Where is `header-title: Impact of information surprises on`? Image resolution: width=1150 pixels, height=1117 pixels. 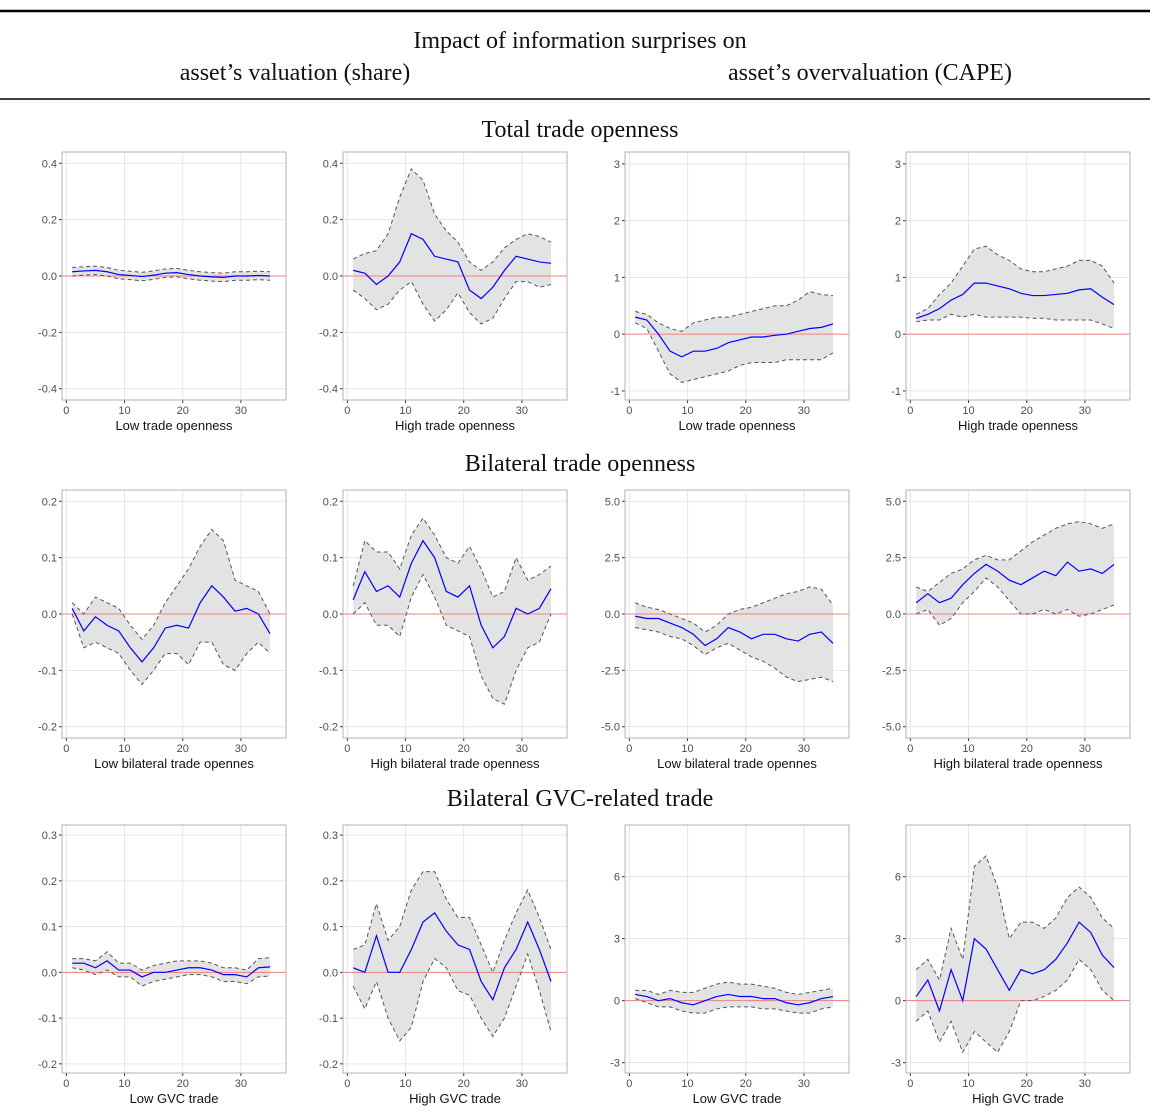
header-title: Impact of information surprises on is located at coordinates (579, 41).